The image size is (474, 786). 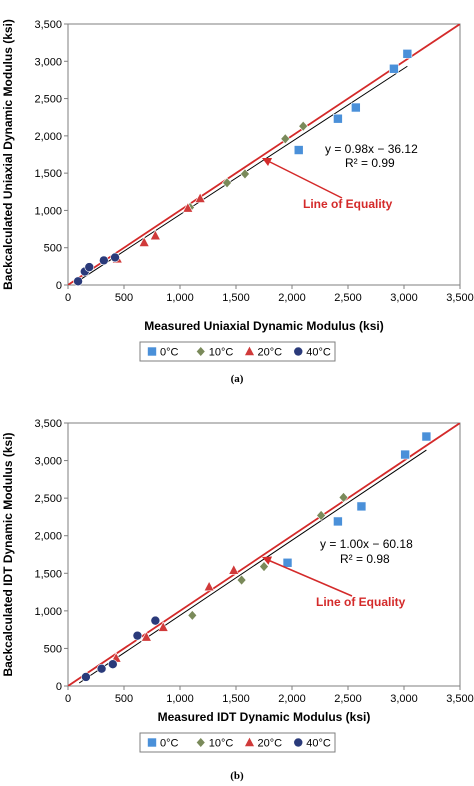 What do you see at coordinates (249, 741) in the screenshot?
I see `legend-marker-triangle` at bounding box center [249, 741].